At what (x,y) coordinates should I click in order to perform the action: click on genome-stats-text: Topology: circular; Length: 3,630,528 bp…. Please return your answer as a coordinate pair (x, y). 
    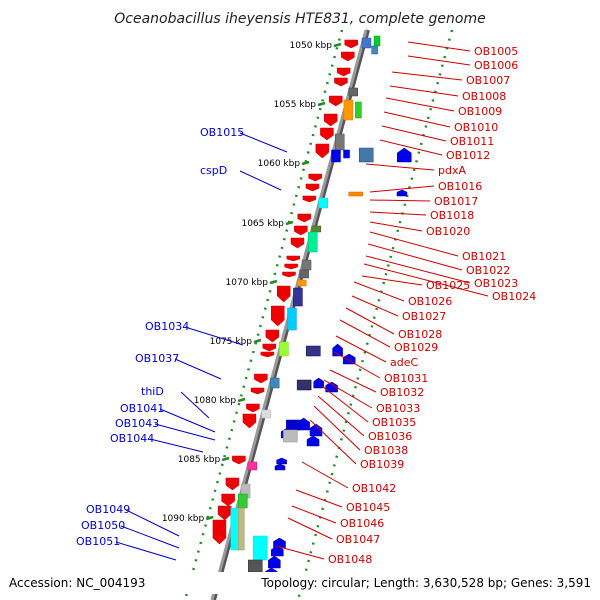
    Looking at the image, I should click on (425, 583).